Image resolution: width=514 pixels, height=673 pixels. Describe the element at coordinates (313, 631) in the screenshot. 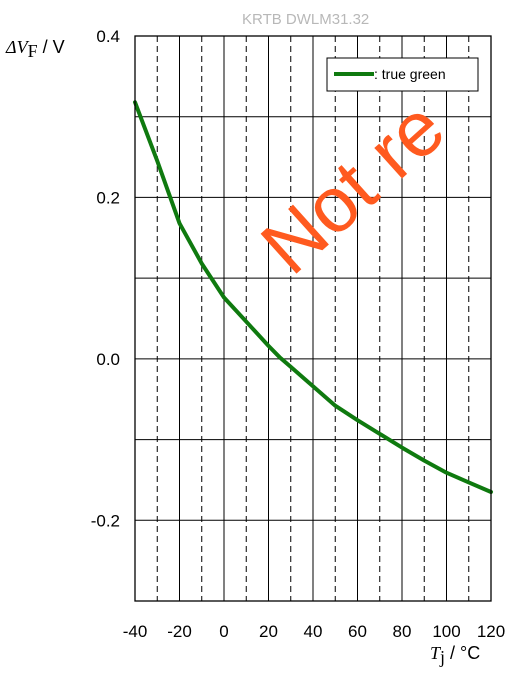

I see `x-tick-label: 40` at that location.